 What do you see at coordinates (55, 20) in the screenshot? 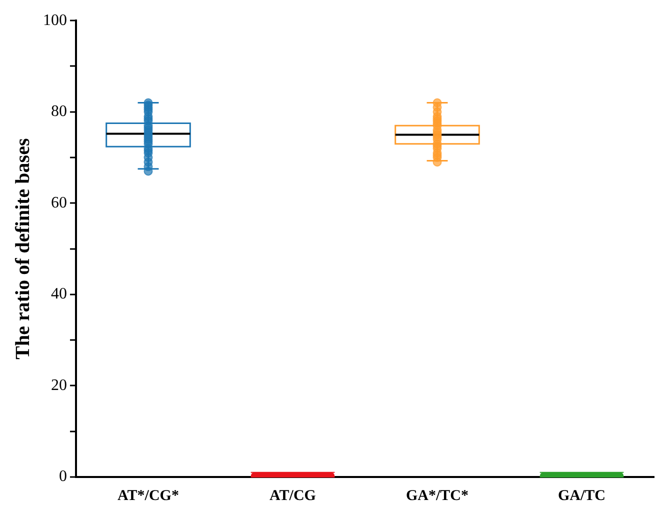
I see `y-tick-label: 100` at bounding box center [55, 20].